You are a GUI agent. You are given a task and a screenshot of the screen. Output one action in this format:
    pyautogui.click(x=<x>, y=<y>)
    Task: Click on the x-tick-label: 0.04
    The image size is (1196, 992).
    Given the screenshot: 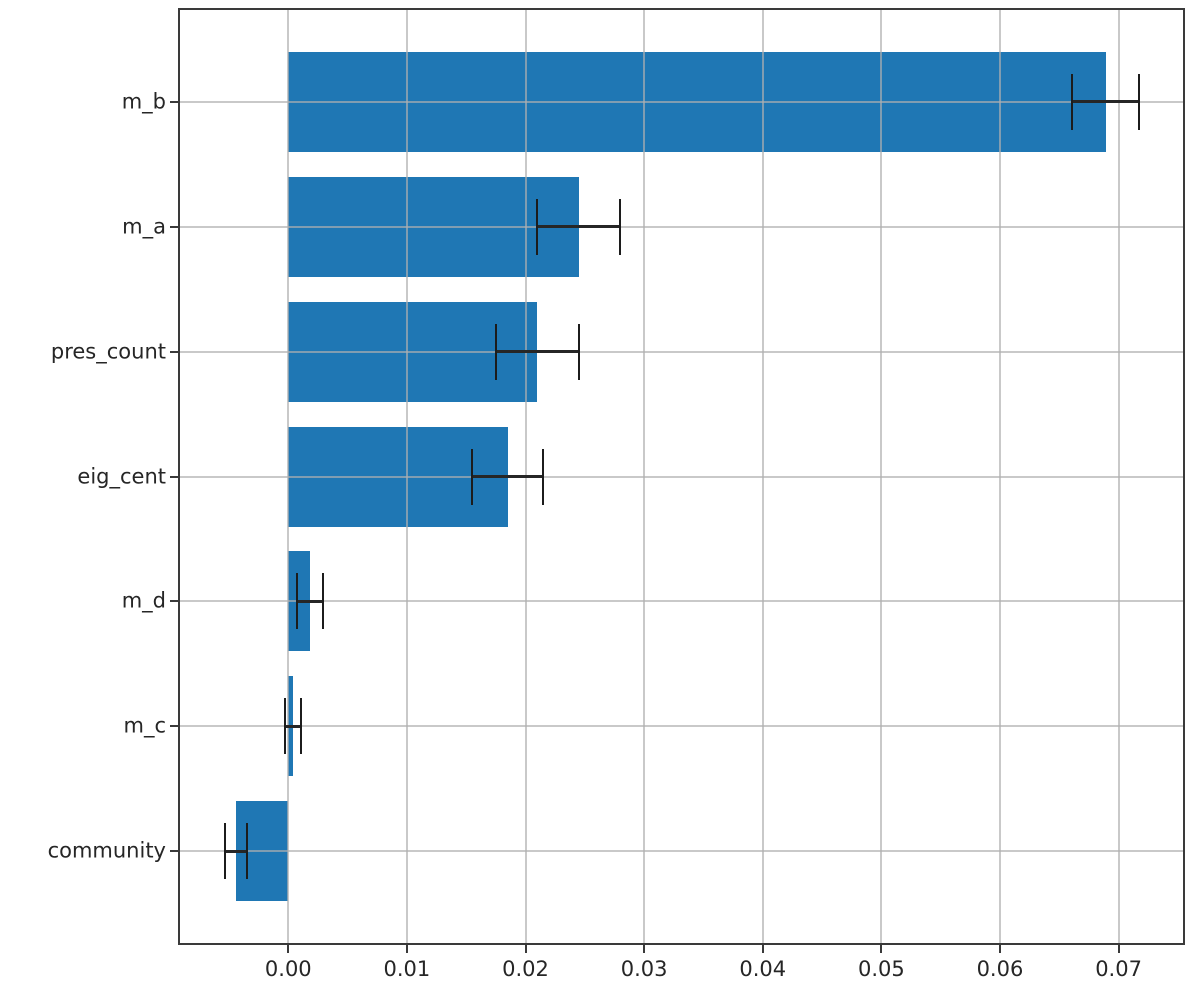 What is the action you would take?
    pyautogui.click(x=763, y=969)
    